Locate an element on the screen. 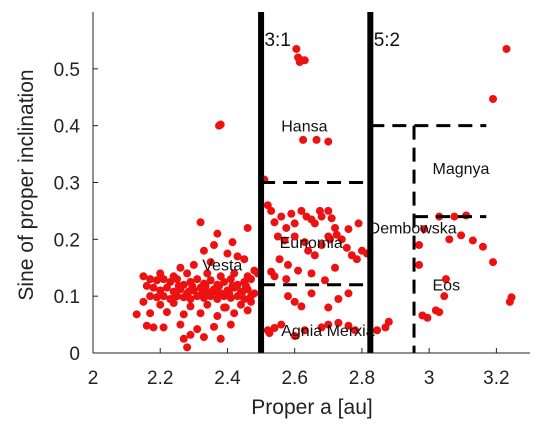 The height and width of the screenshot is (425, 546). resonance-label: 5:2 is located at coordinates (387, 40).